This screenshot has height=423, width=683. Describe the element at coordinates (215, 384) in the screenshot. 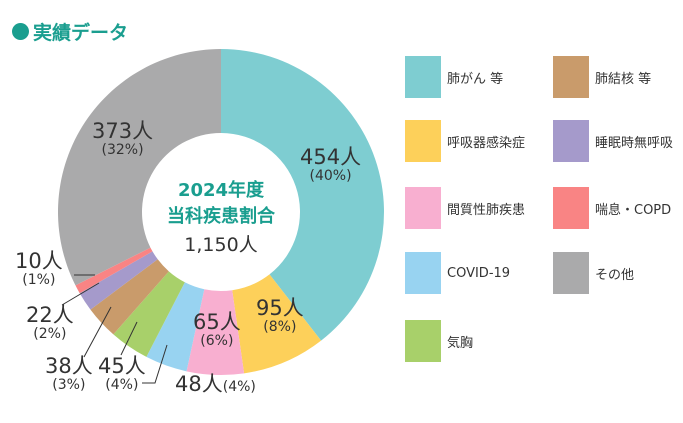

I see `label-3: 48人 (4%)` at that location.